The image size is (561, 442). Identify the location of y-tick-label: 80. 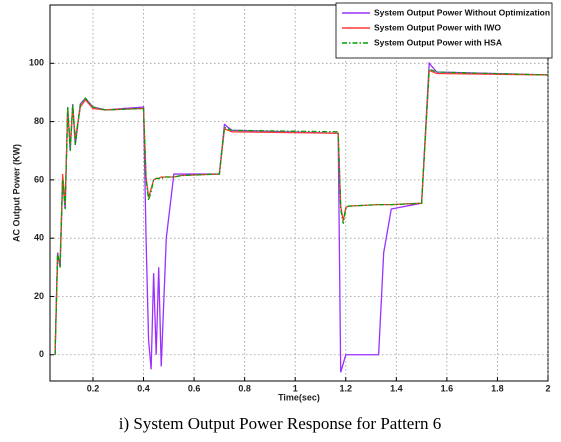
(39, 121).